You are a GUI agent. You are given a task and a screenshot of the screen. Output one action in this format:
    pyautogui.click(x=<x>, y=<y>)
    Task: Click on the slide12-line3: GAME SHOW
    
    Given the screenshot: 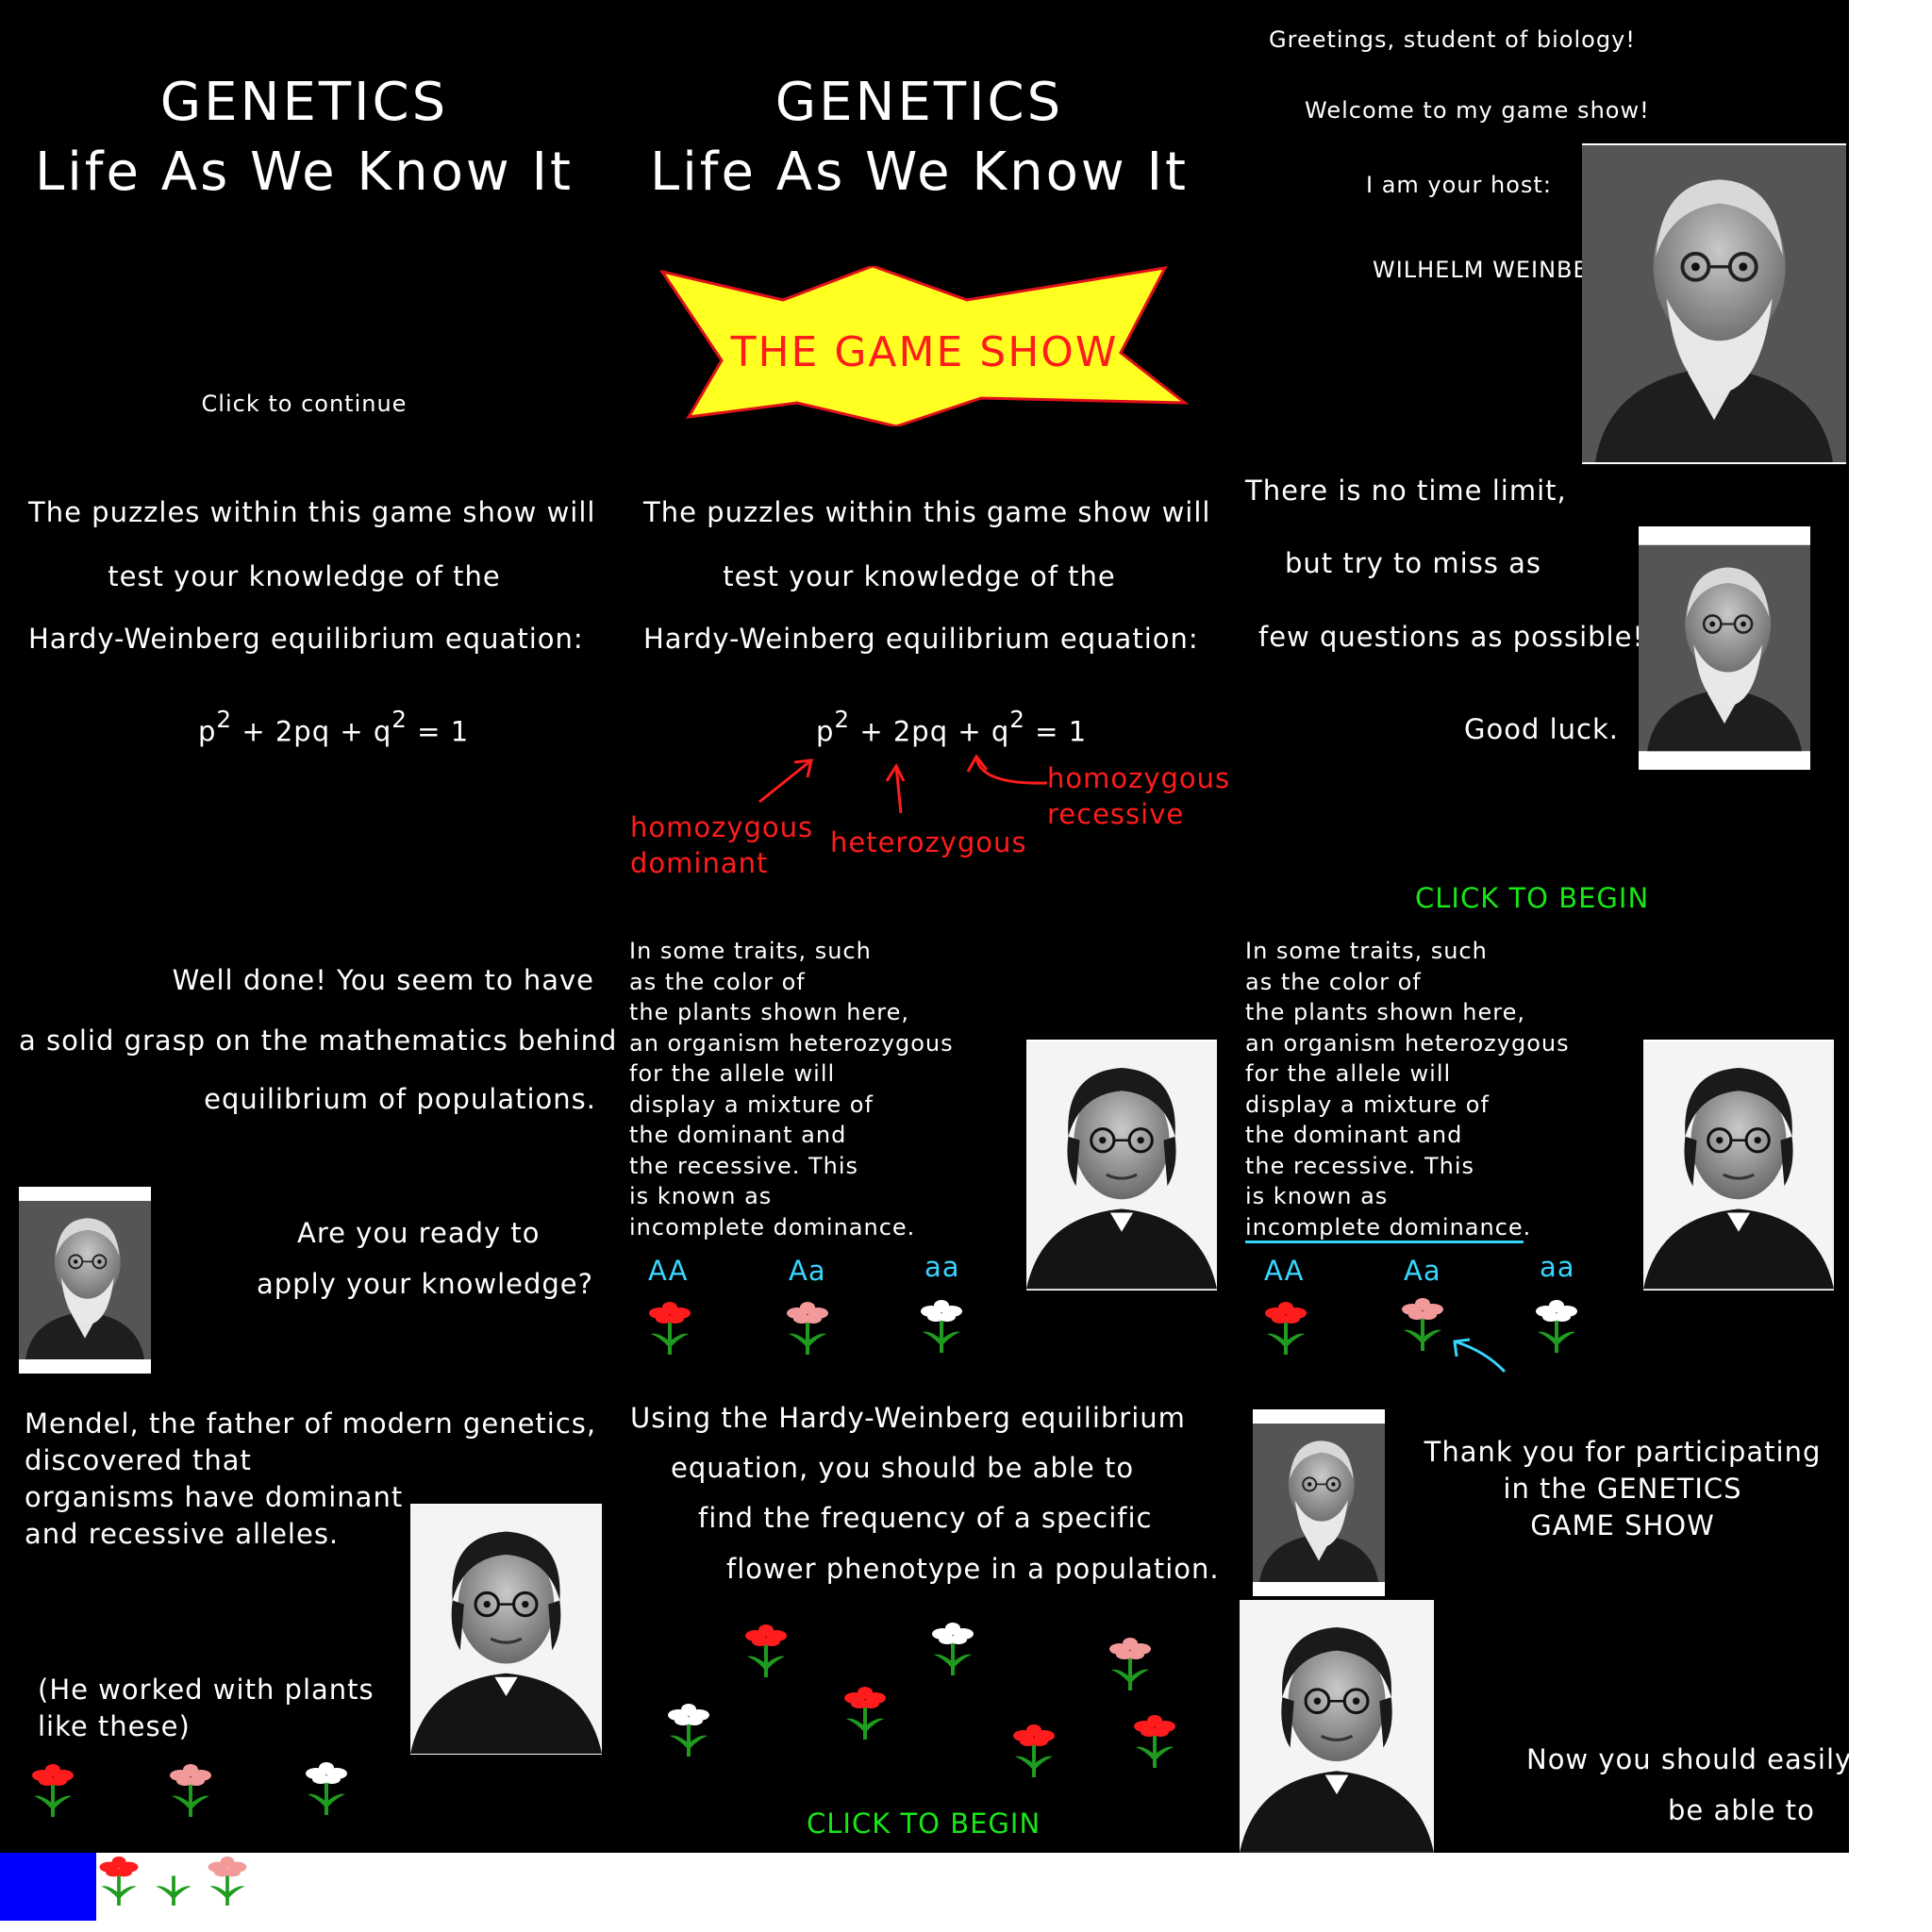 What is the action you would take?
    pyautogui.click(x=1623, y=1525)
    